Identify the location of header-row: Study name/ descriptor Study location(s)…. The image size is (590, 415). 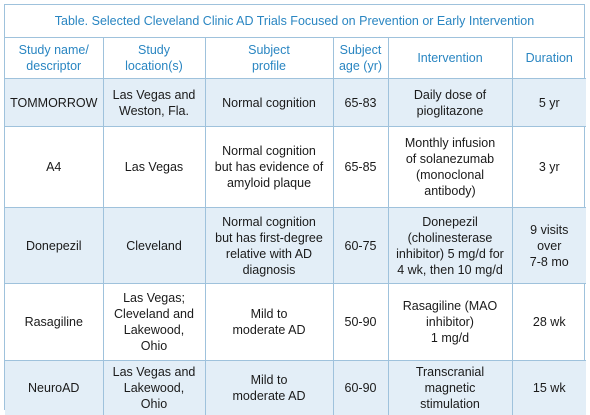
(295, 58).